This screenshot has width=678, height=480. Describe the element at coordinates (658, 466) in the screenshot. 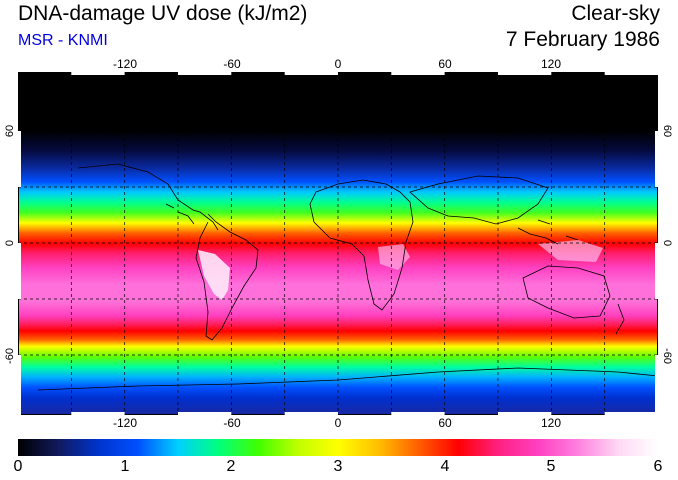

I see `colorbar-label: 6` at that location.